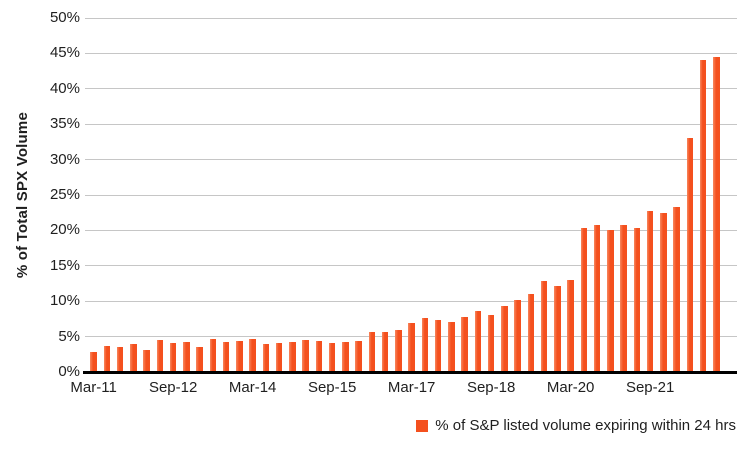  Describe the element at coordinates (650, 387) in the screenshot. I see `x-tick-label-Sep-21: Sep-21` at that location.